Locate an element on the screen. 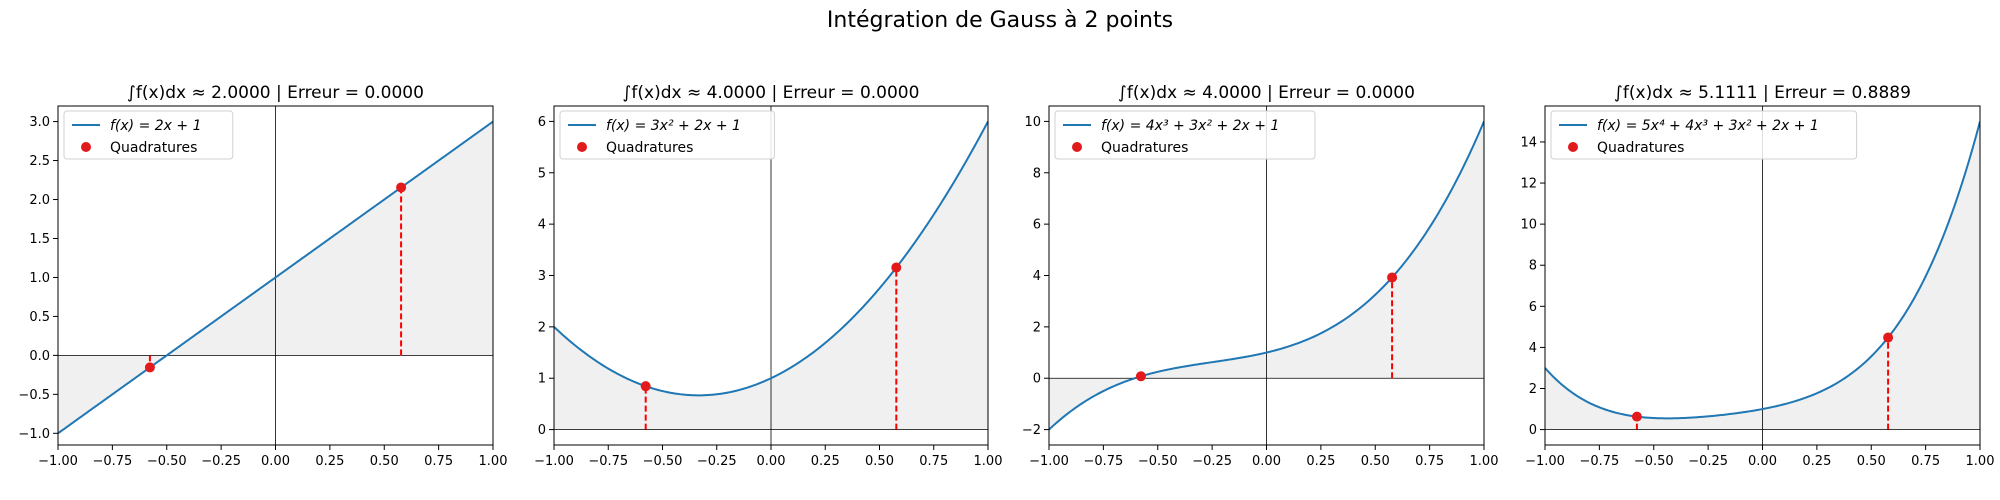 The image size is (2000, 500). integral-area is located at coordinates (1762, 275).